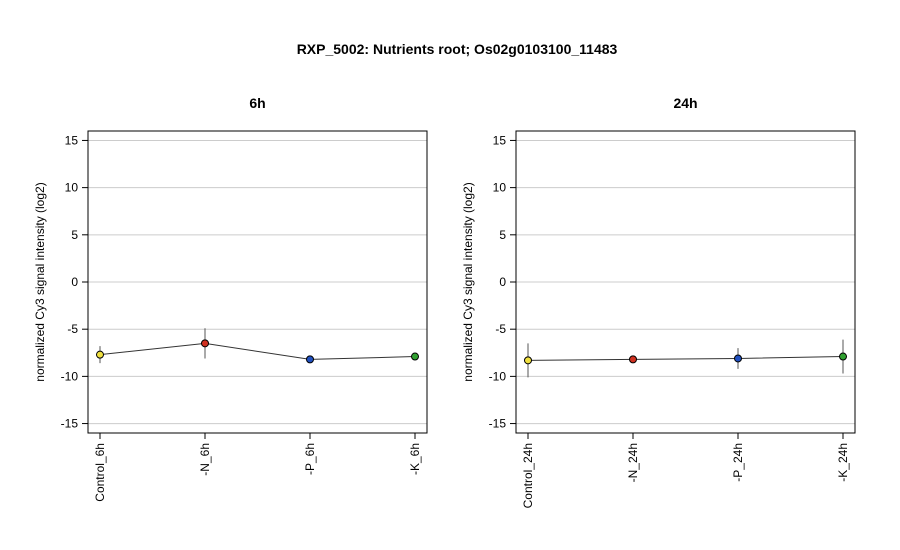  Describe the element at coordinates (843, 462) in the screenshot. I see `x-tick-label: -K_24h` at that location.